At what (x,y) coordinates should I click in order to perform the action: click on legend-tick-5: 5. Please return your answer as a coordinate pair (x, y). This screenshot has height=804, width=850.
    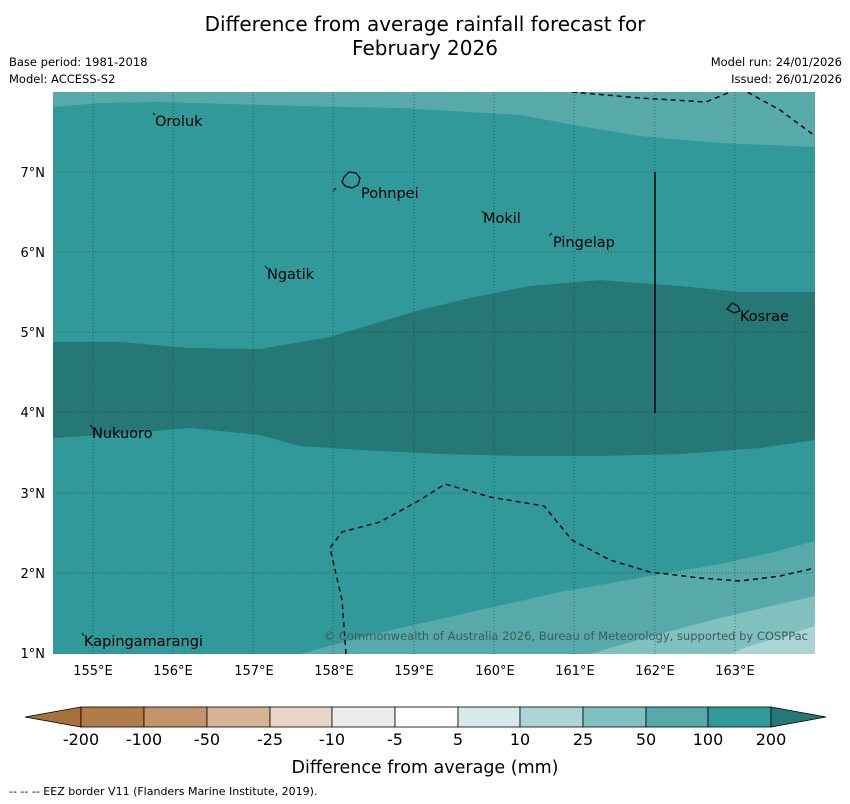
    Looking at the image, I should click on (458, 739).